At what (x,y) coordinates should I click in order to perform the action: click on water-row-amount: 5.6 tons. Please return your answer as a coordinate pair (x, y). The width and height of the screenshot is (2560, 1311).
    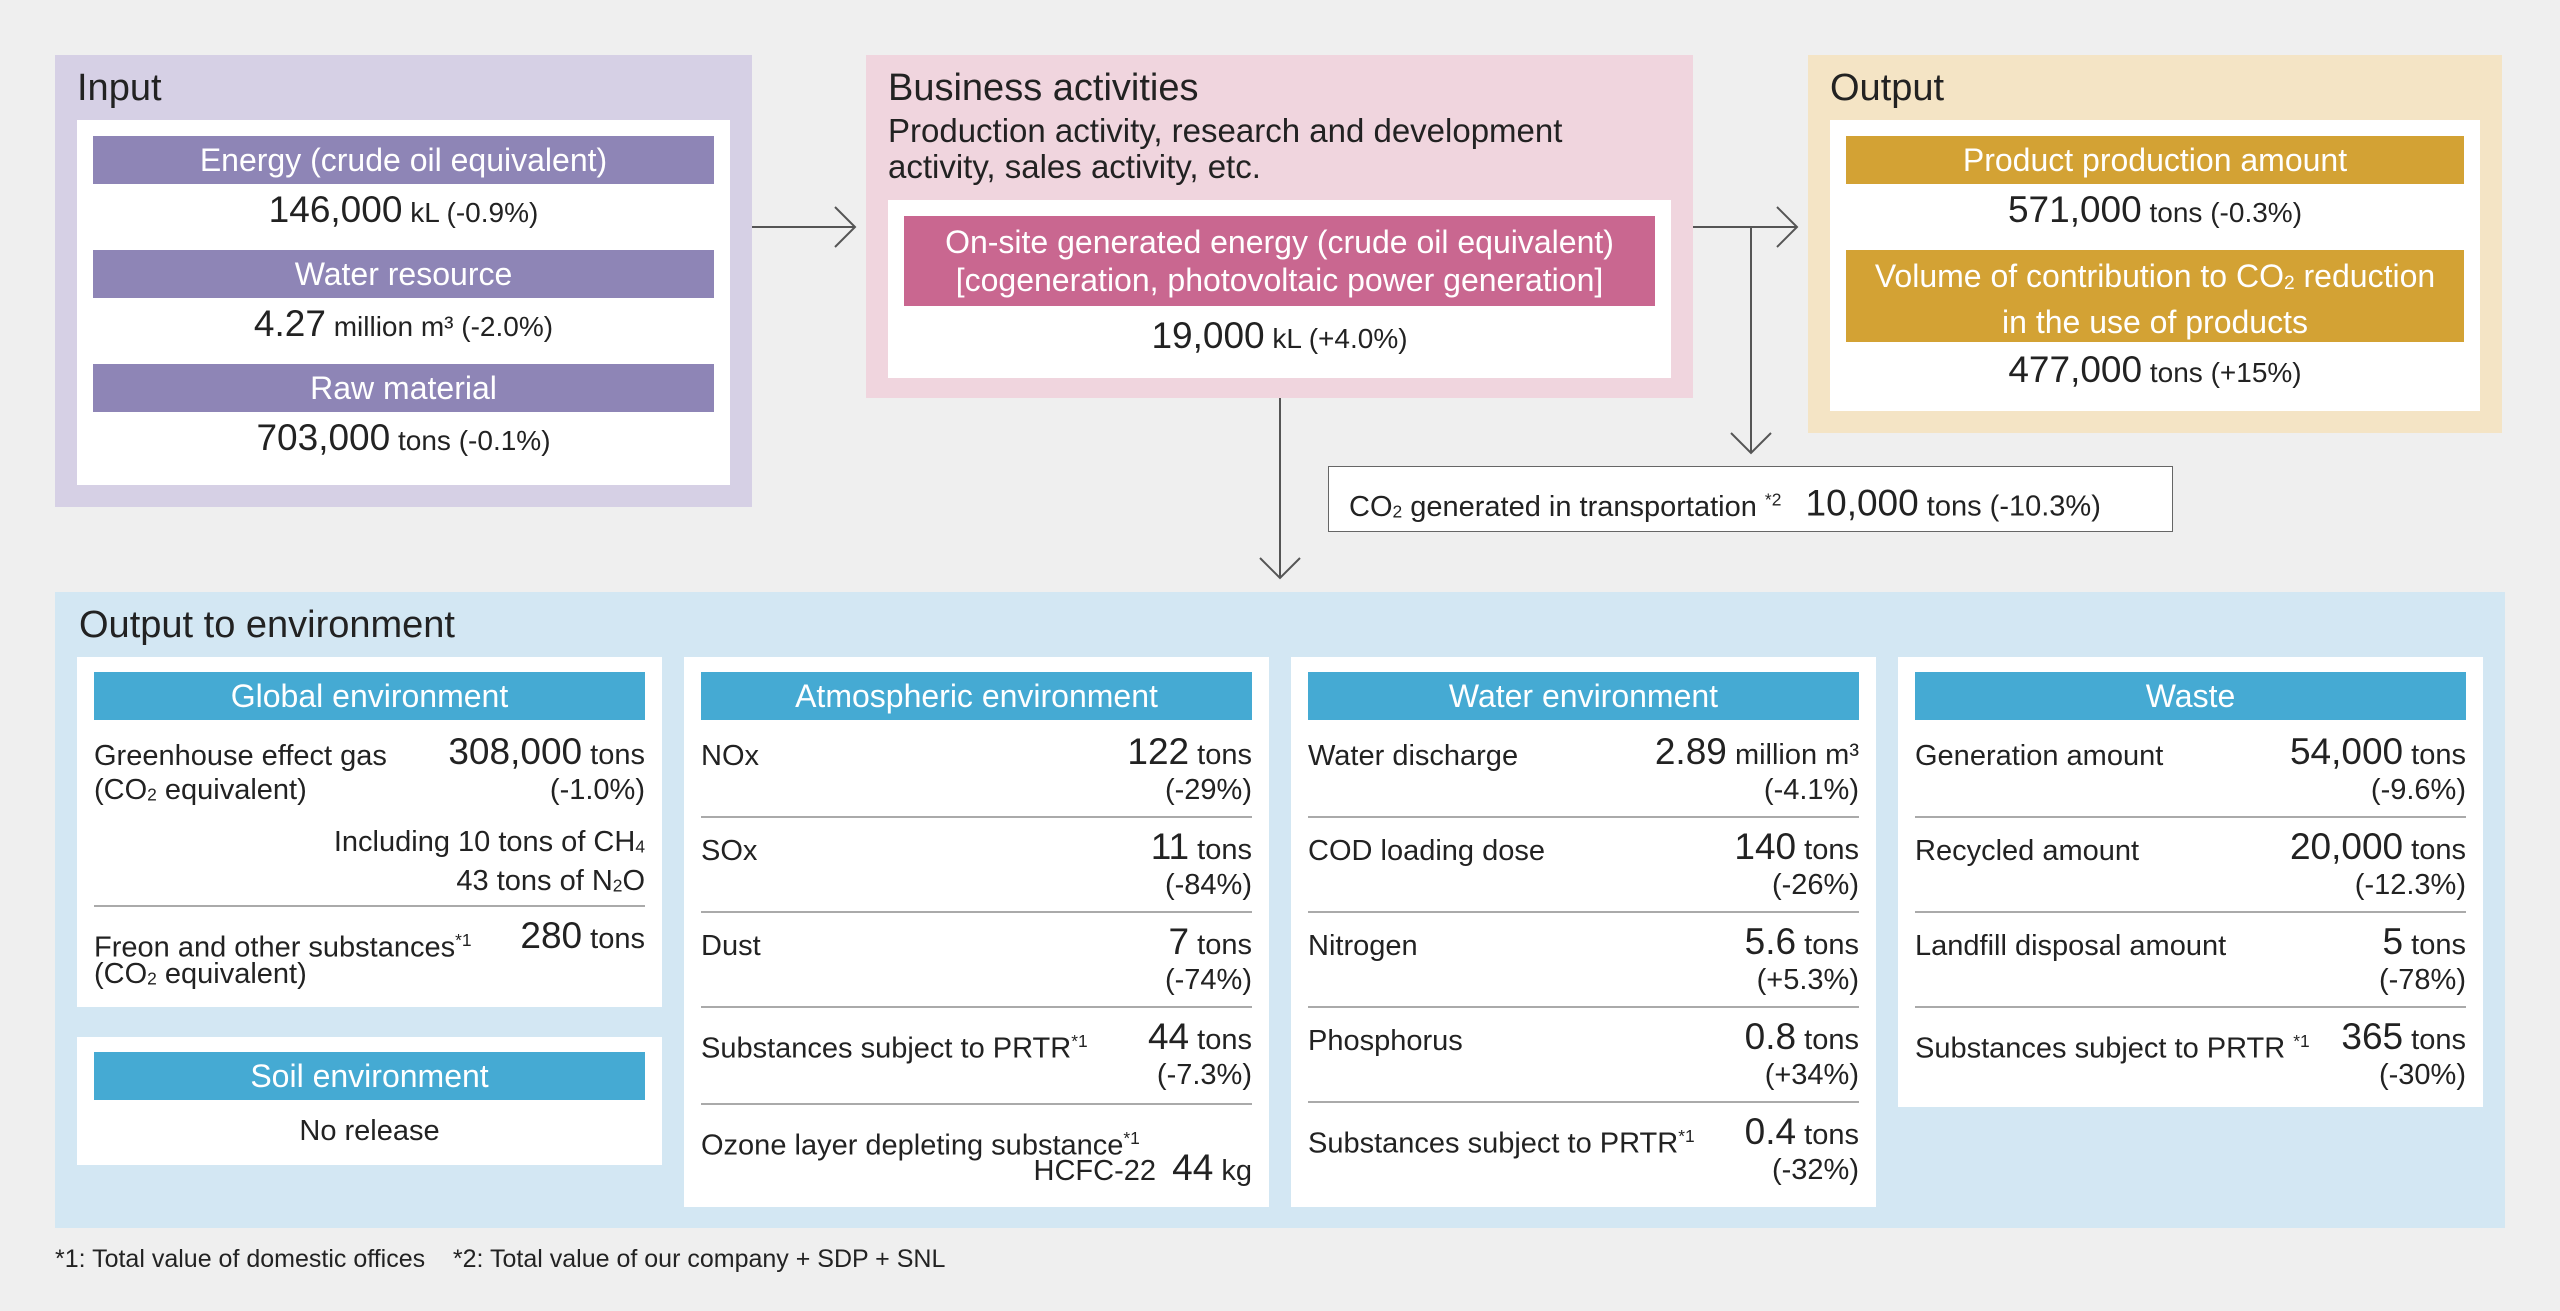
    Looking at the image, I should click on (1801, 941).